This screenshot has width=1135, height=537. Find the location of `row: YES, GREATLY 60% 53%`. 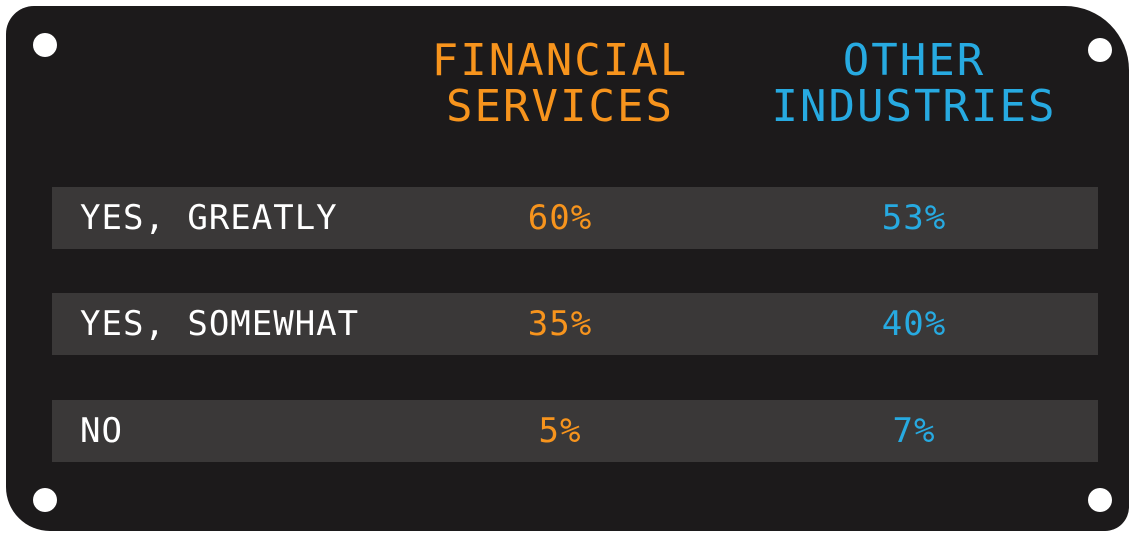

row: YES, GREATLY 60% 53% is located at coordinates (575, 218).